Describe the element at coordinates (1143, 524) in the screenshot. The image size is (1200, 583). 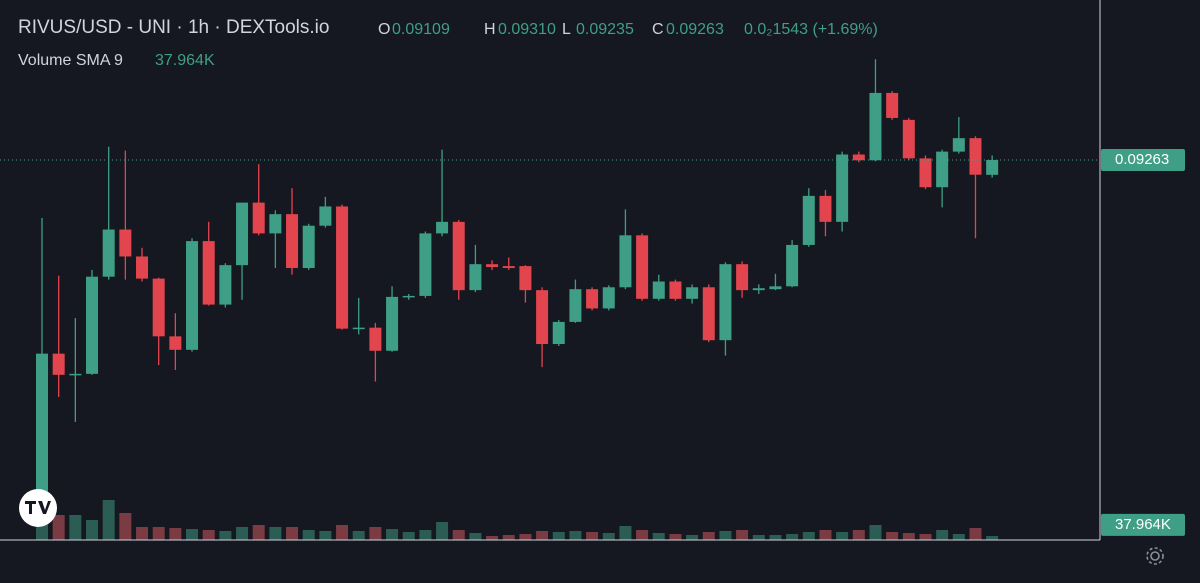
I see `volume-sma-badge` at that location.